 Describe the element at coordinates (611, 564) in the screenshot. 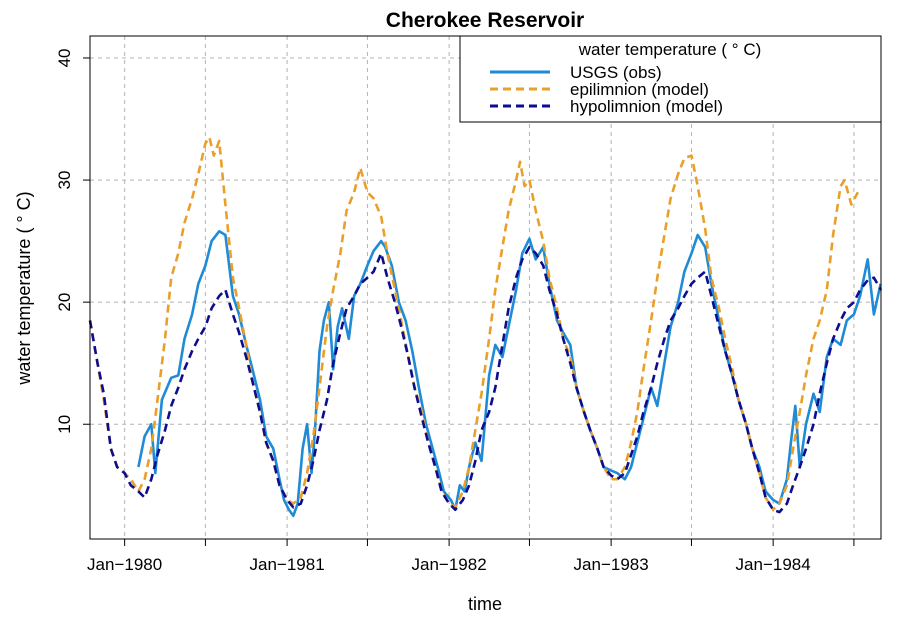

I see `x-tick-label: Jan−1983` at that location.